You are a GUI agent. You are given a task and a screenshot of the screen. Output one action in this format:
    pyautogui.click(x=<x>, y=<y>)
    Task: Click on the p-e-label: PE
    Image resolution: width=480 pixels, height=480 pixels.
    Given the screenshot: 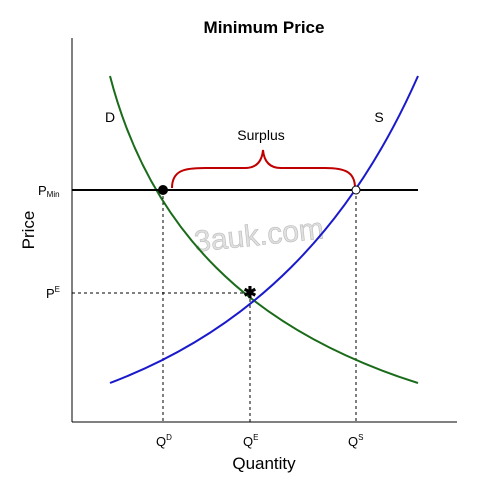 What is the action you would take?
    pyautogui.click(x=53, y=293)
    